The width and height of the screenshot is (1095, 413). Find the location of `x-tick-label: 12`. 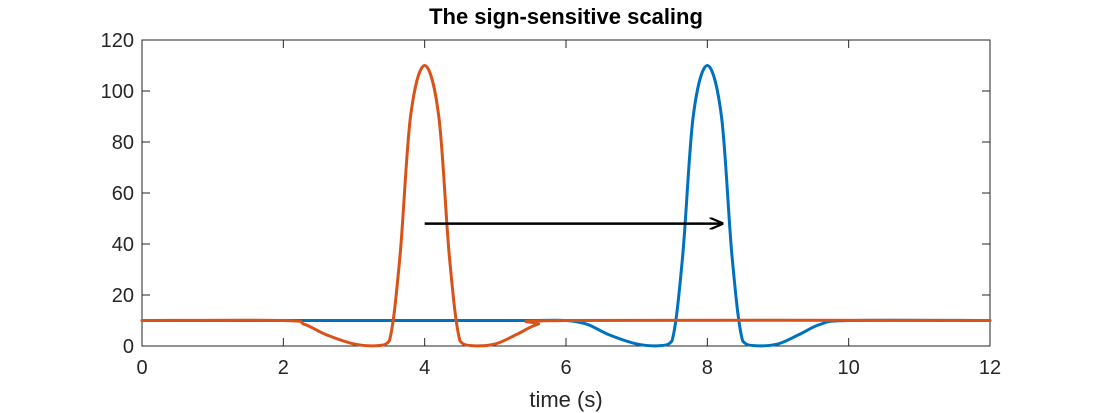

x-tick-label: 12 is located at coordinates (990, 368).